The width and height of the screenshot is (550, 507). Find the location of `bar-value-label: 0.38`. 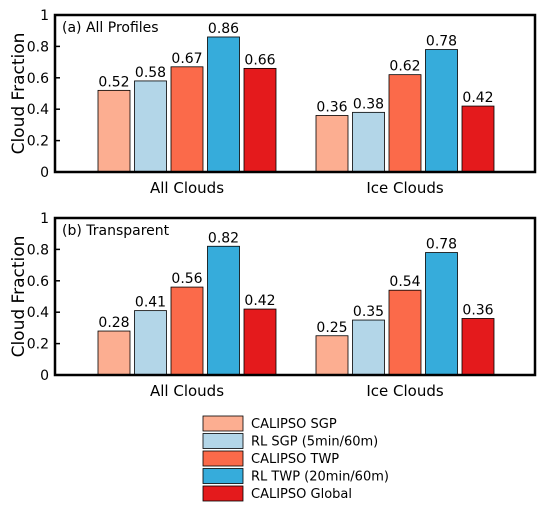

bar-value-label: 0.38 is located at coordinates (368, 104).